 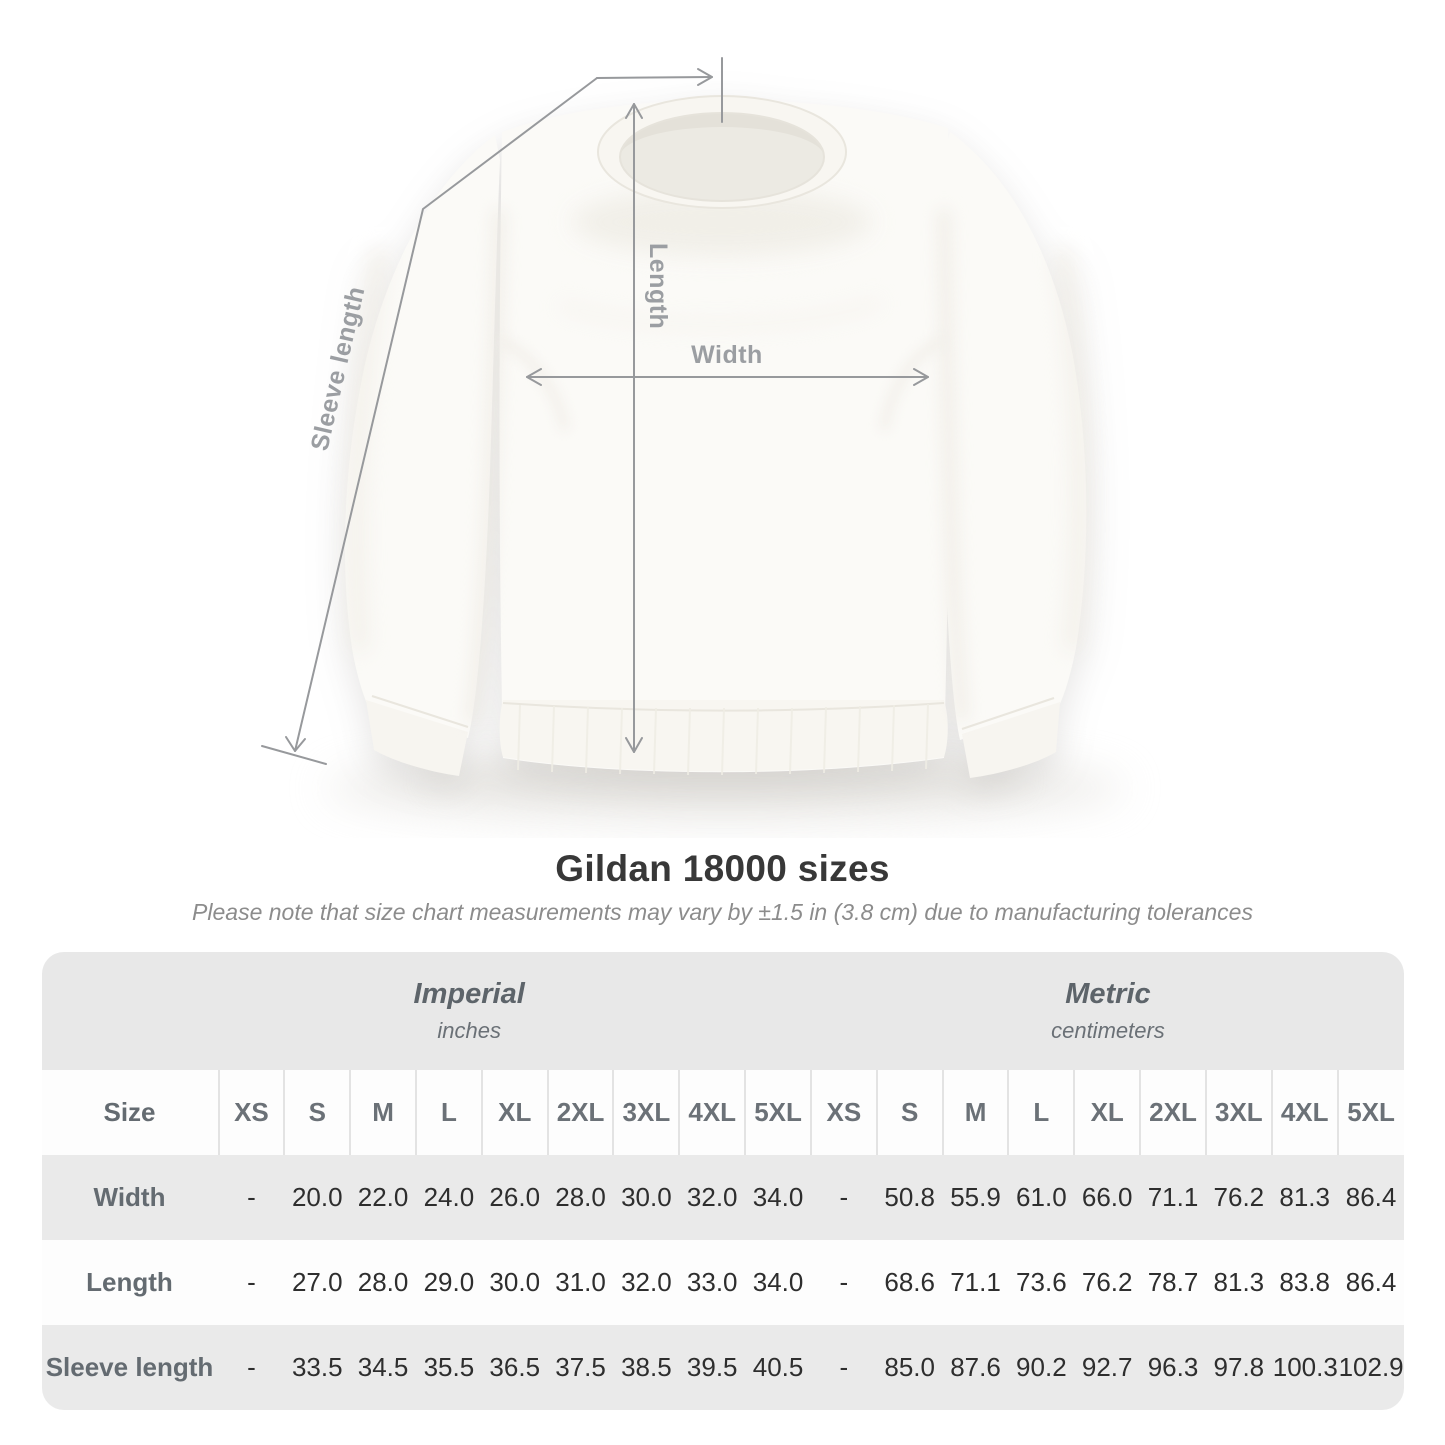 What do you see at coordinates (422, 436) in the screenshot?
I see `sweatshirt-left-sleeve` at bounding box center [422, 436].